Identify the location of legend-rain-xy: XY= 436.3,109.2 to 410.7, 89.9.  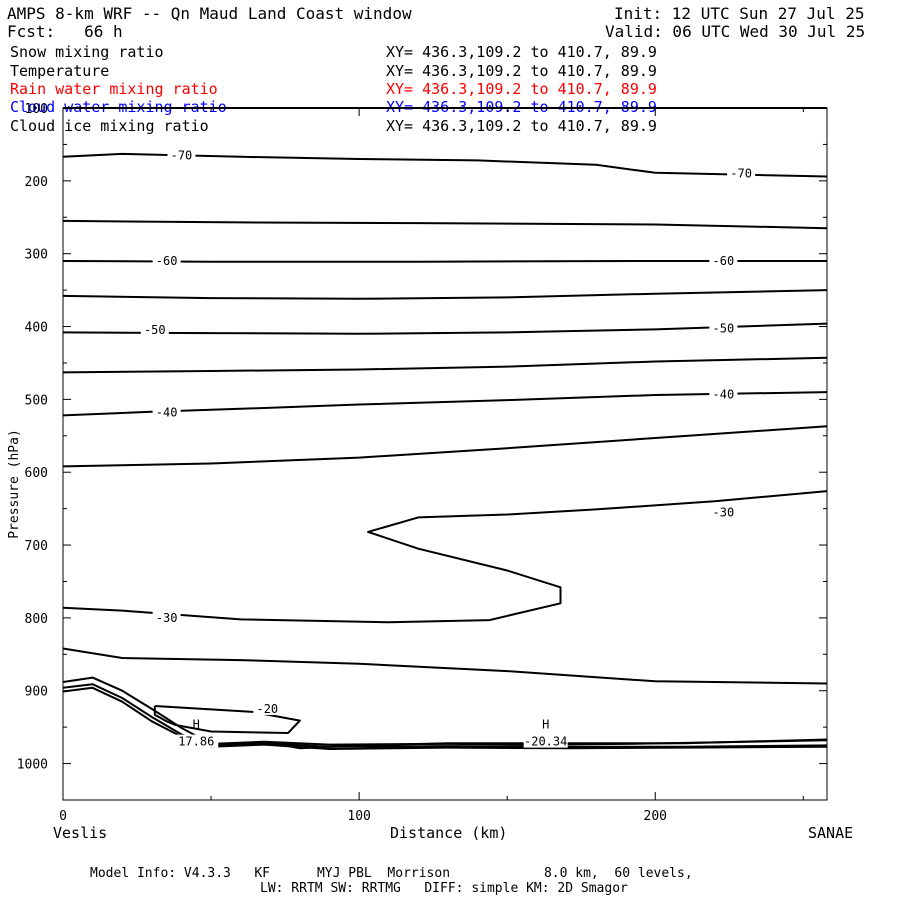
(521, 89).